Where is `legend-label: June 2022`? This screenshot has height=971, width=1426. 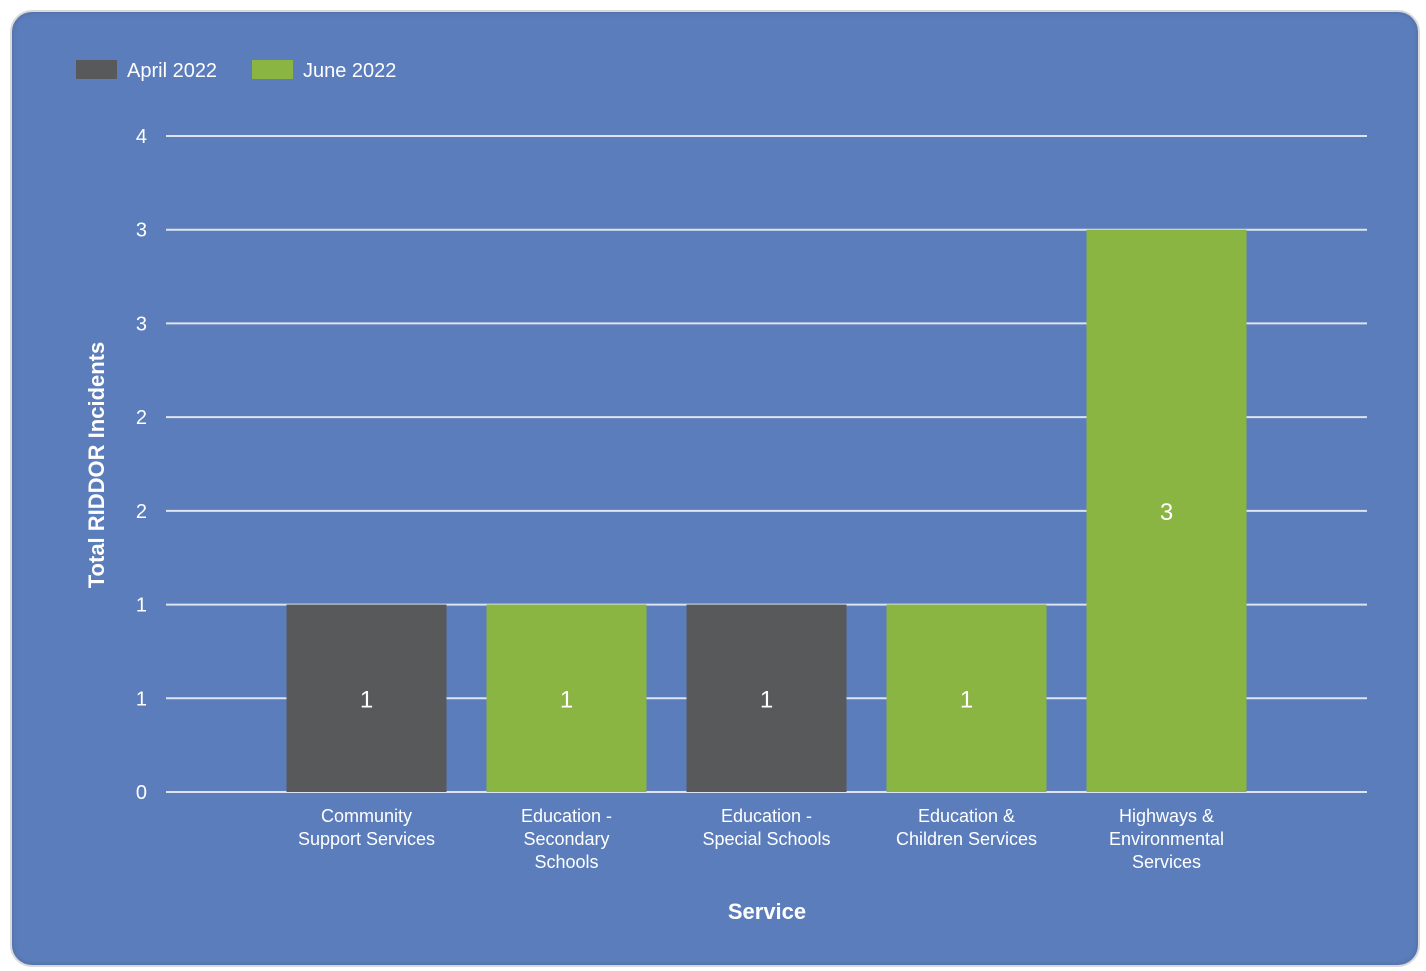
legend-label: June 2022 is located at coordinates (349, 71).